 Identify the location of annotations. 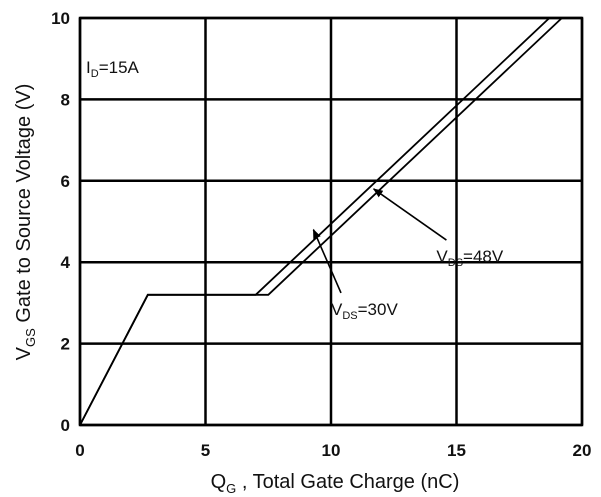
(379, 241).